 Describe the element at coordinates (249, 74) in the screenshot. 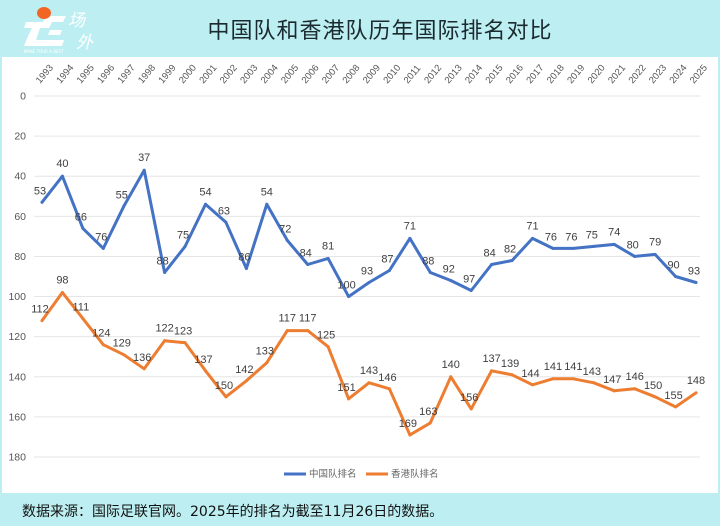

I see `x-tick-label: 2003` at that location.